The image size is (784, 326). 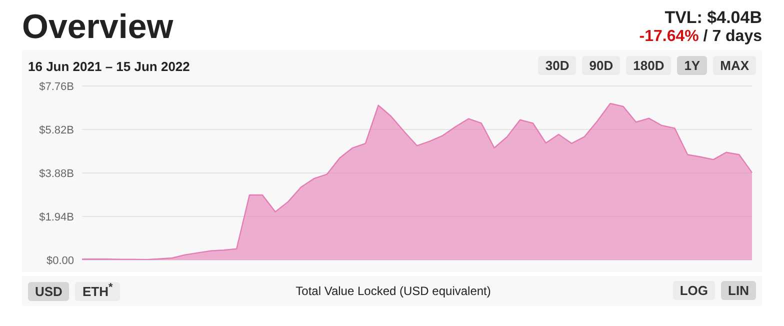 I want to click on chart-subtitle: 16 Jun 2021 – 15 Jun 2022, so click(x=109, y=66).